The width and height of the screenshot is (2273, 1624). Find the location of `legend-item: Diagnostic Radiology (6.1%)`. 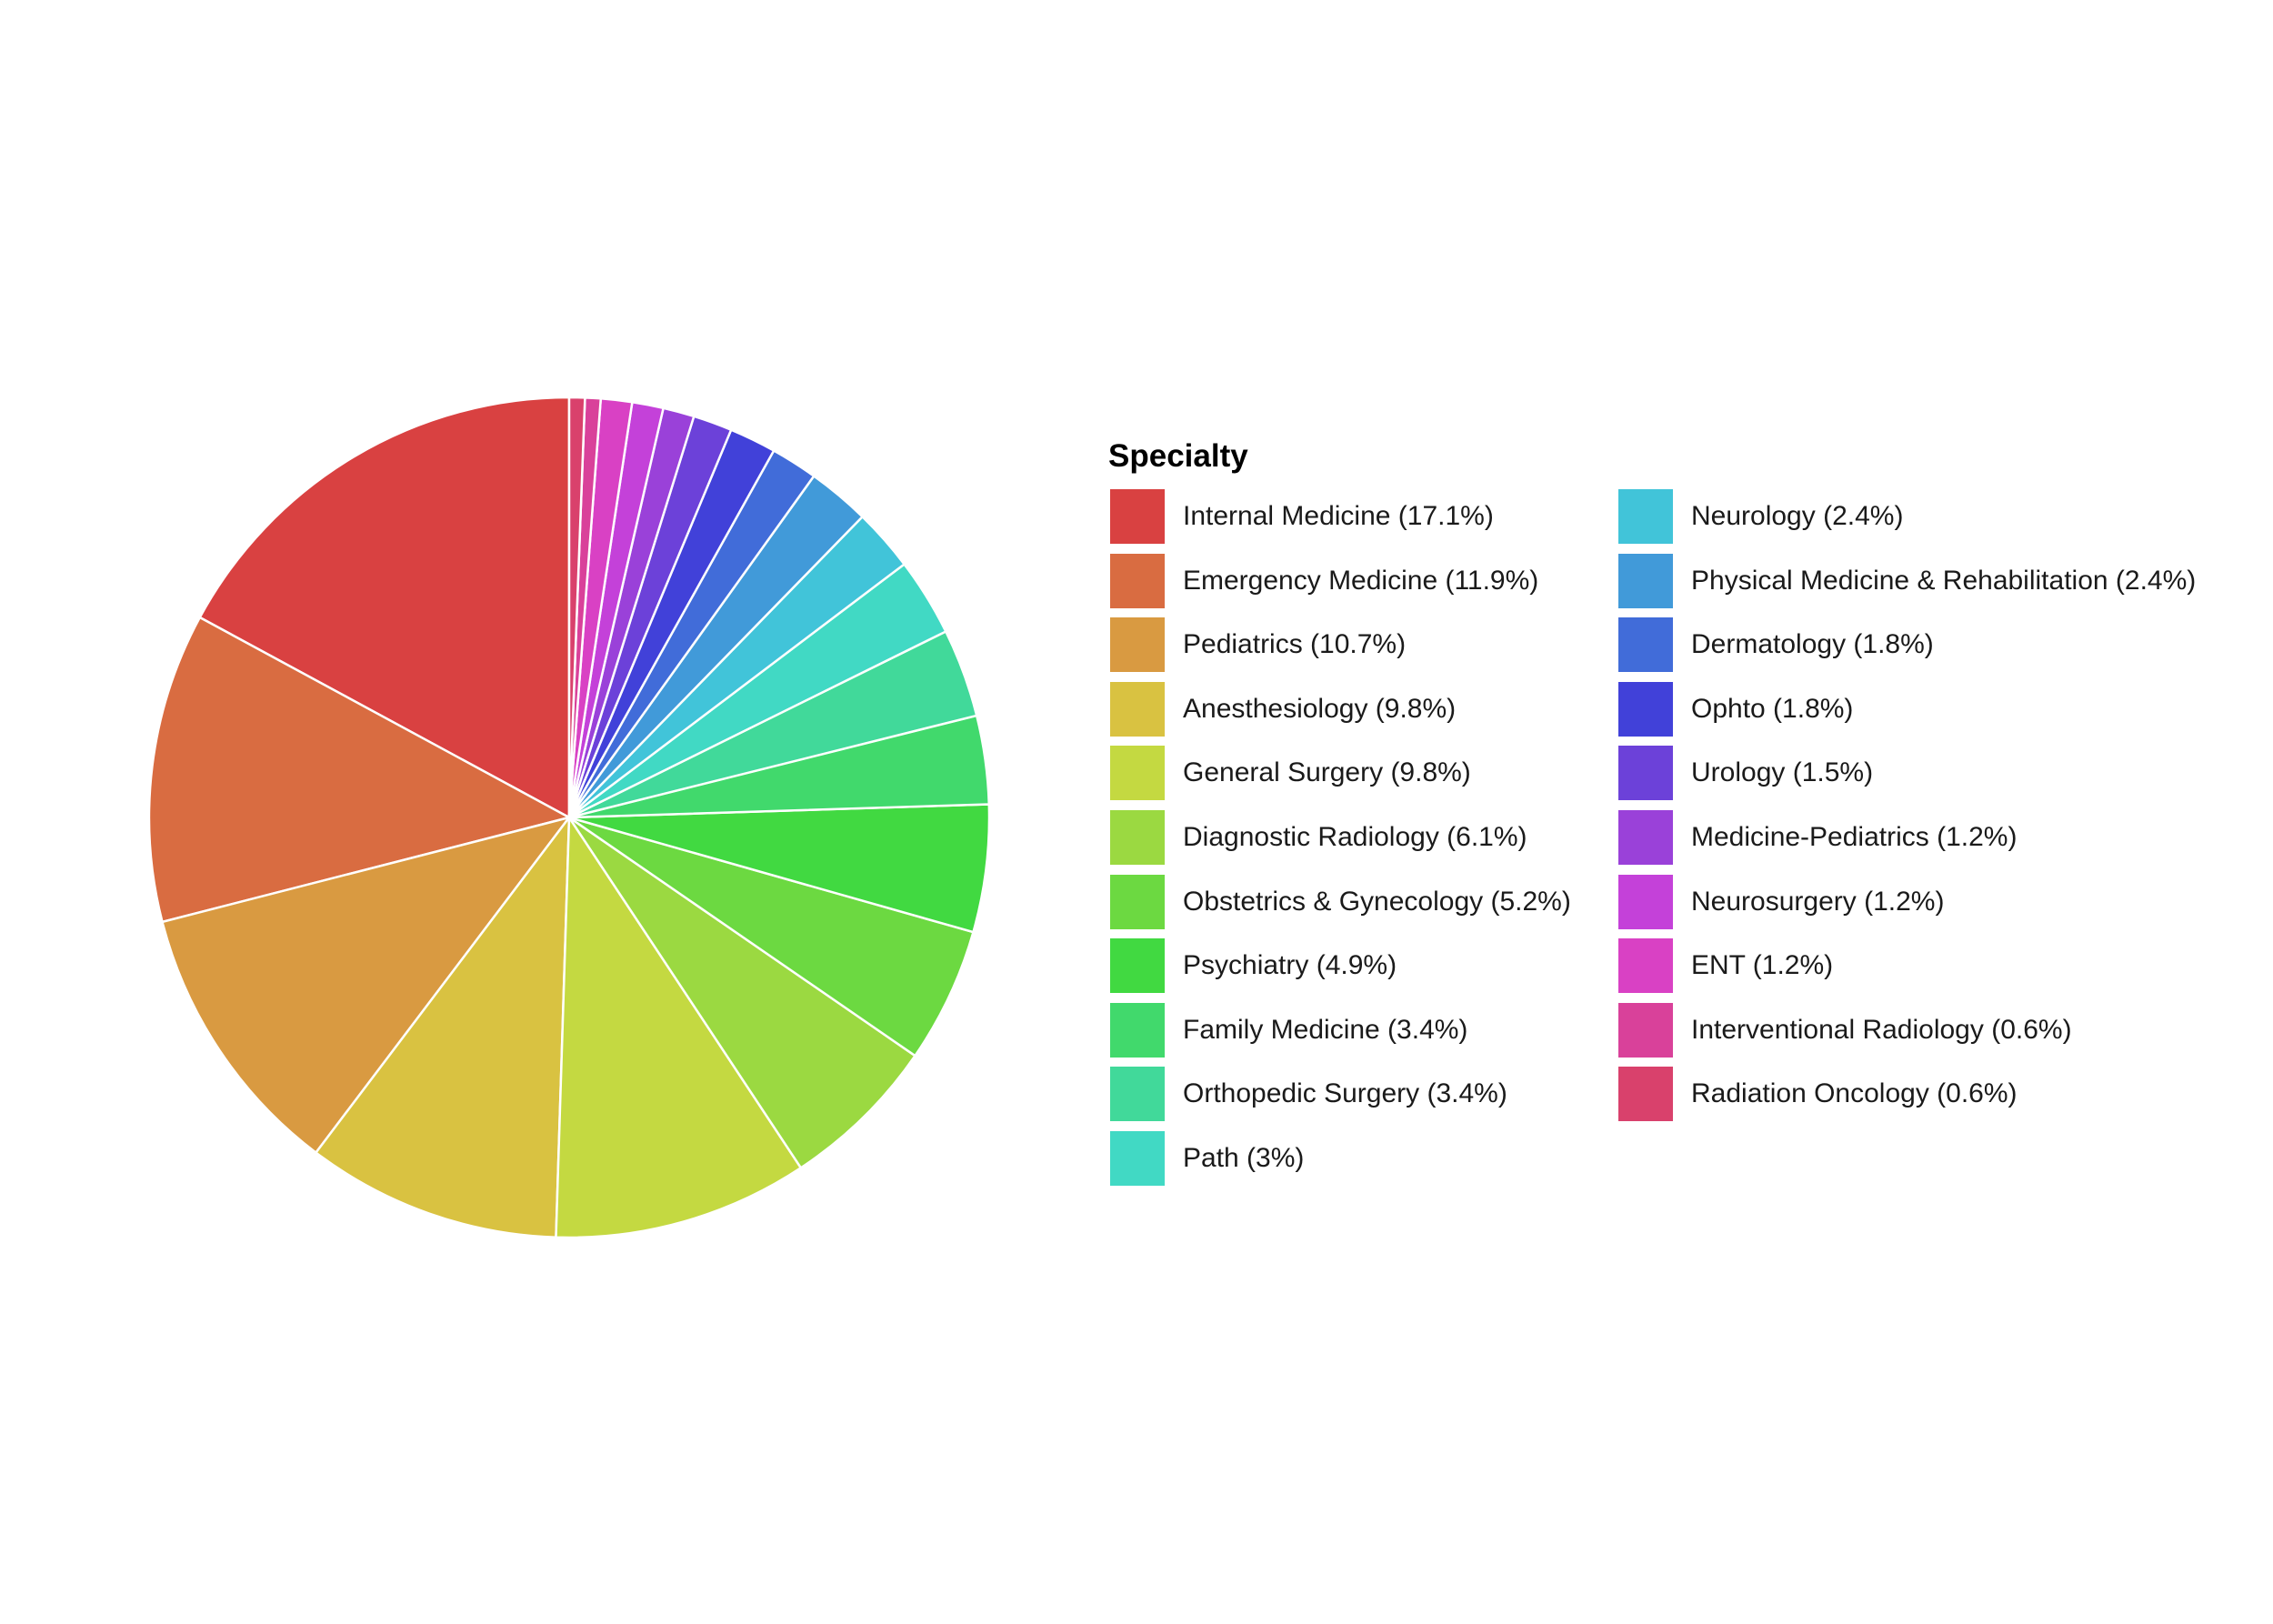

legend-item: Diagnostic Radiology (6.1%) is located at coordinates (1317, 837).